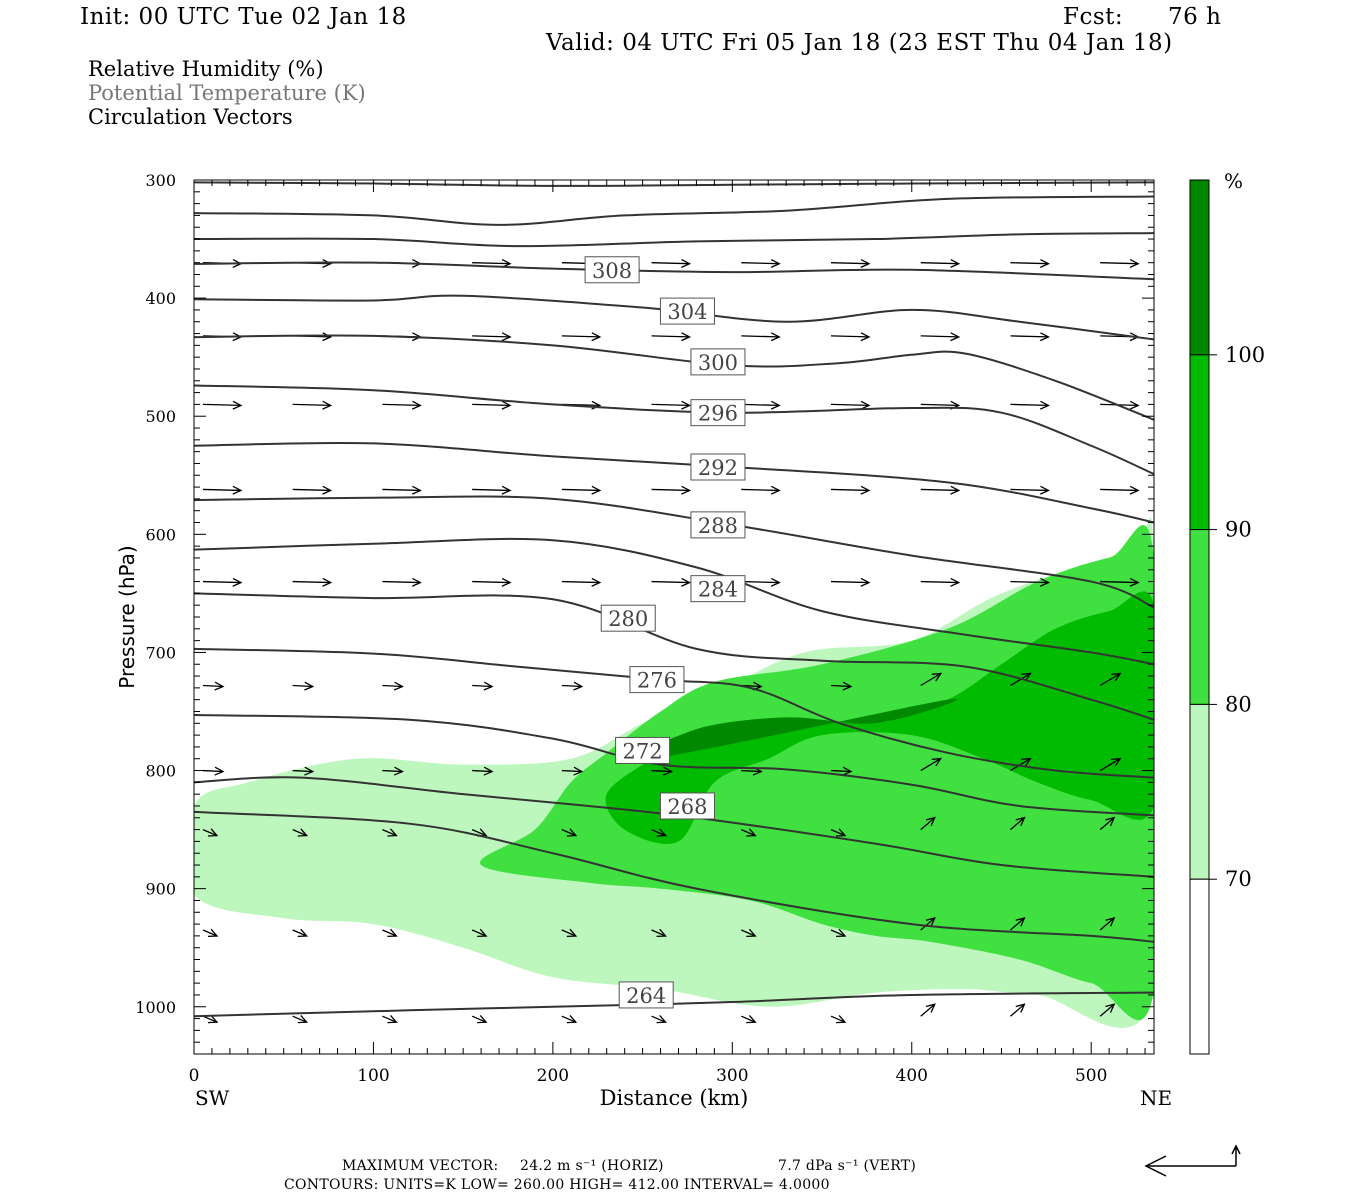 This screenshot has height=1200, width=1350. Describe the element at coordinates (592, 1166) in the screenshot. I see `max-vector-horizontal: 24.2 m s⁻¹ (HORIZ)` at that location.